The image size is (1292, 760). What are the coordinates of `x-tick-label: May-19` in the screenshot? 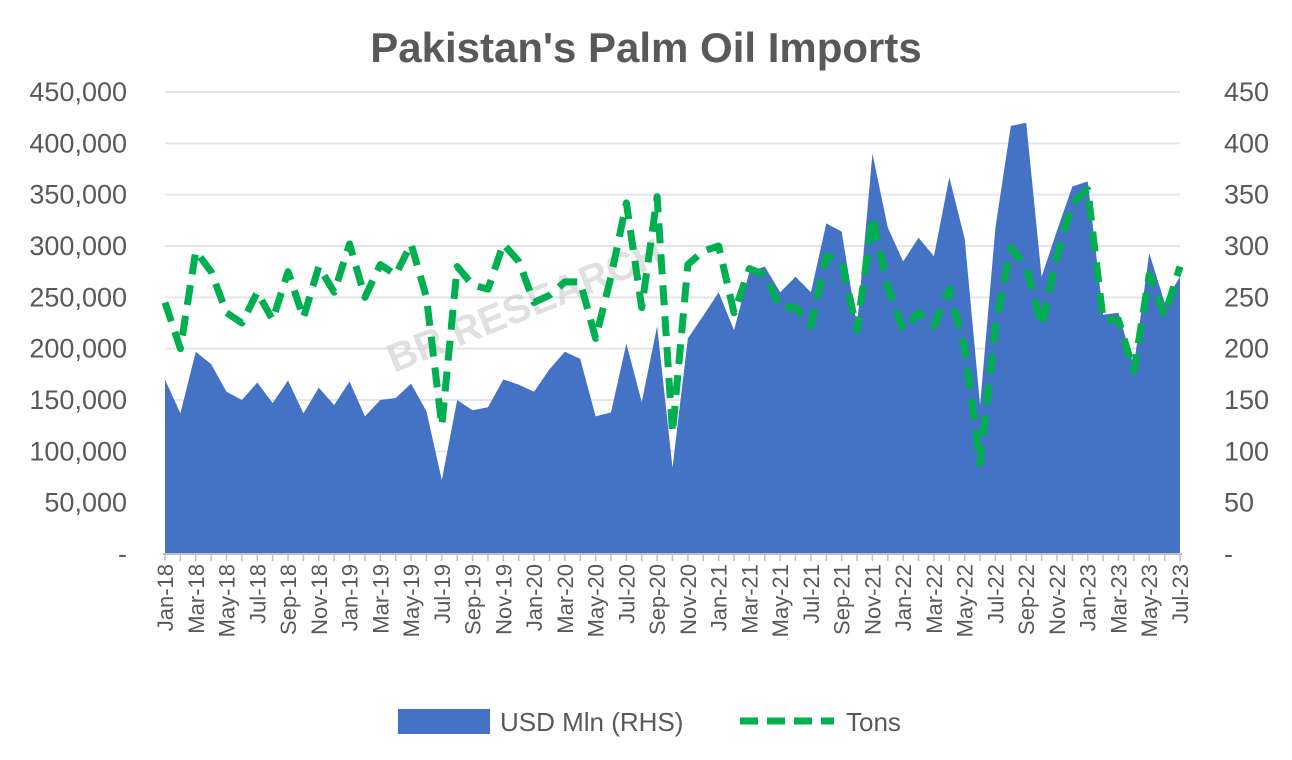 It's located at (411, 600).